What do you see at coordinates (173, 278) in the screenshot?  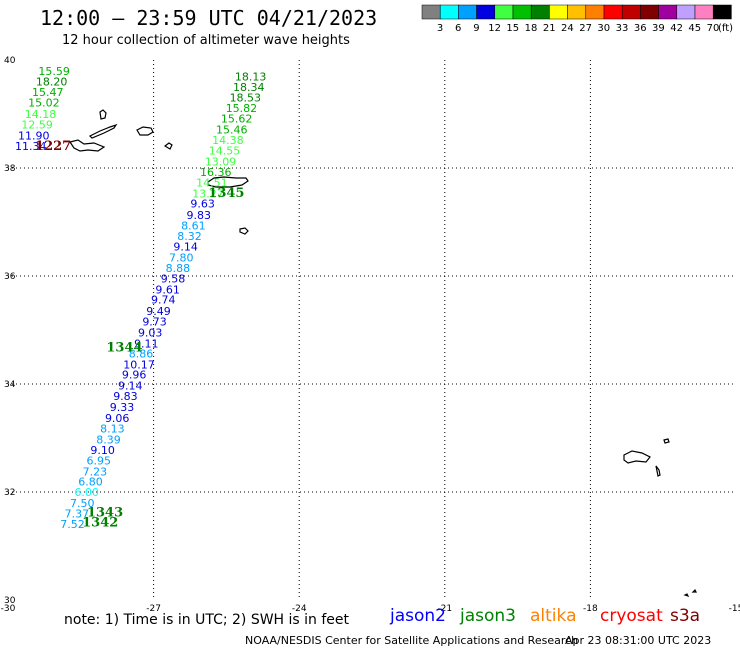 I see `wave-height-value: 9.58` at bounding box center [173, 278].